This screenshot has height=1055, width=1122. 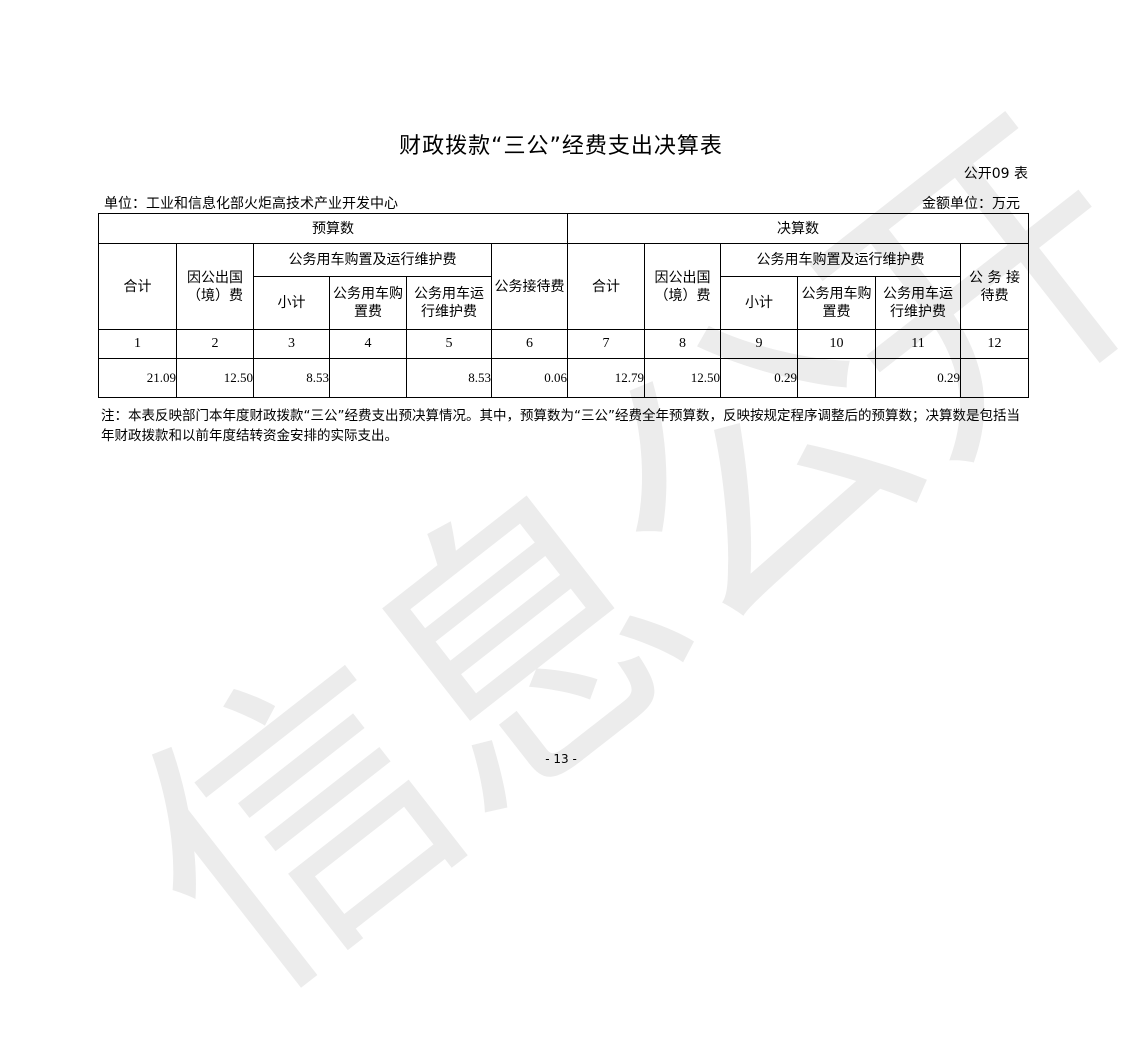 I want to click on header-reception: 公务接待费, so click(x=529, y=286).